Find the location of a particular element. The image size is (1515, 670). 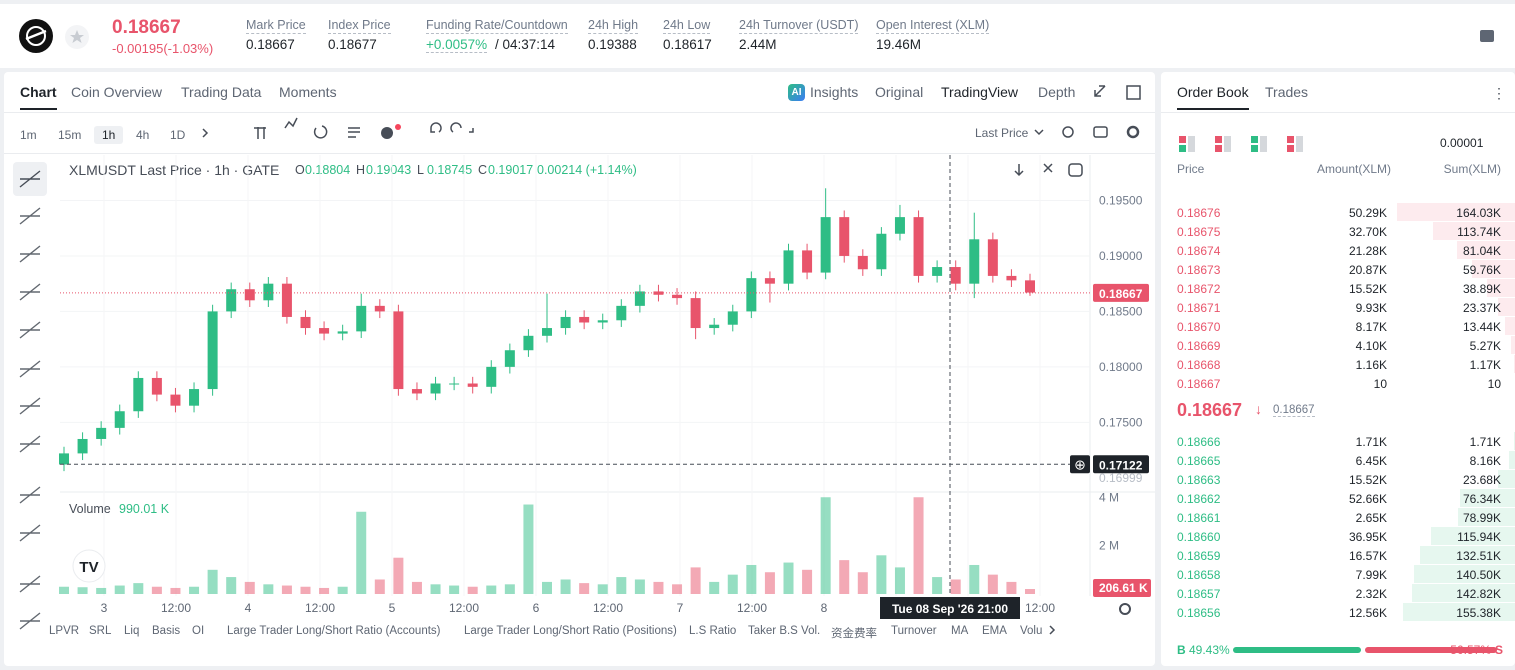

row-sum: 76.34K is located at coordinates (1481, 499).